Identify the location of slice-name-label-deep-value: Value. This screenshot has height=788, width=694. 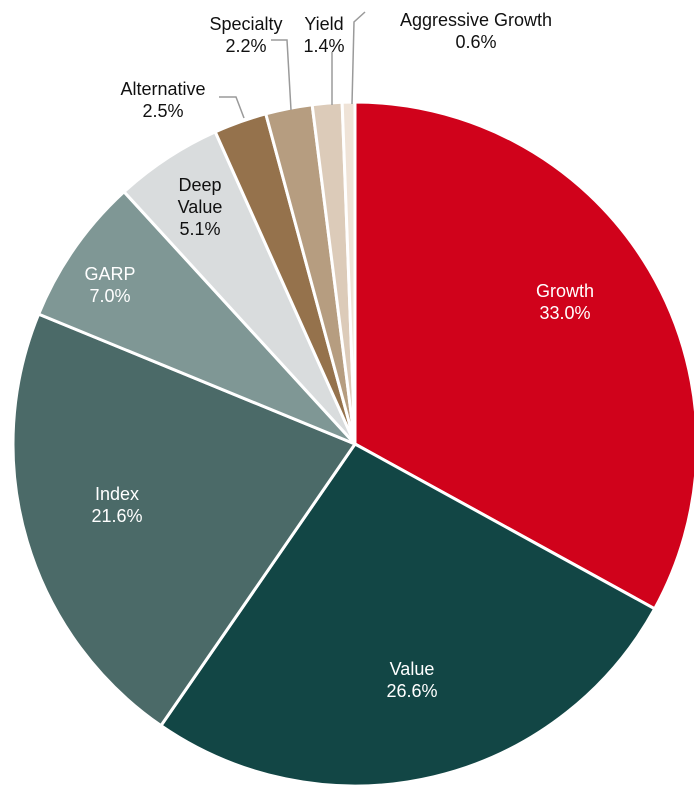
(200, 207).